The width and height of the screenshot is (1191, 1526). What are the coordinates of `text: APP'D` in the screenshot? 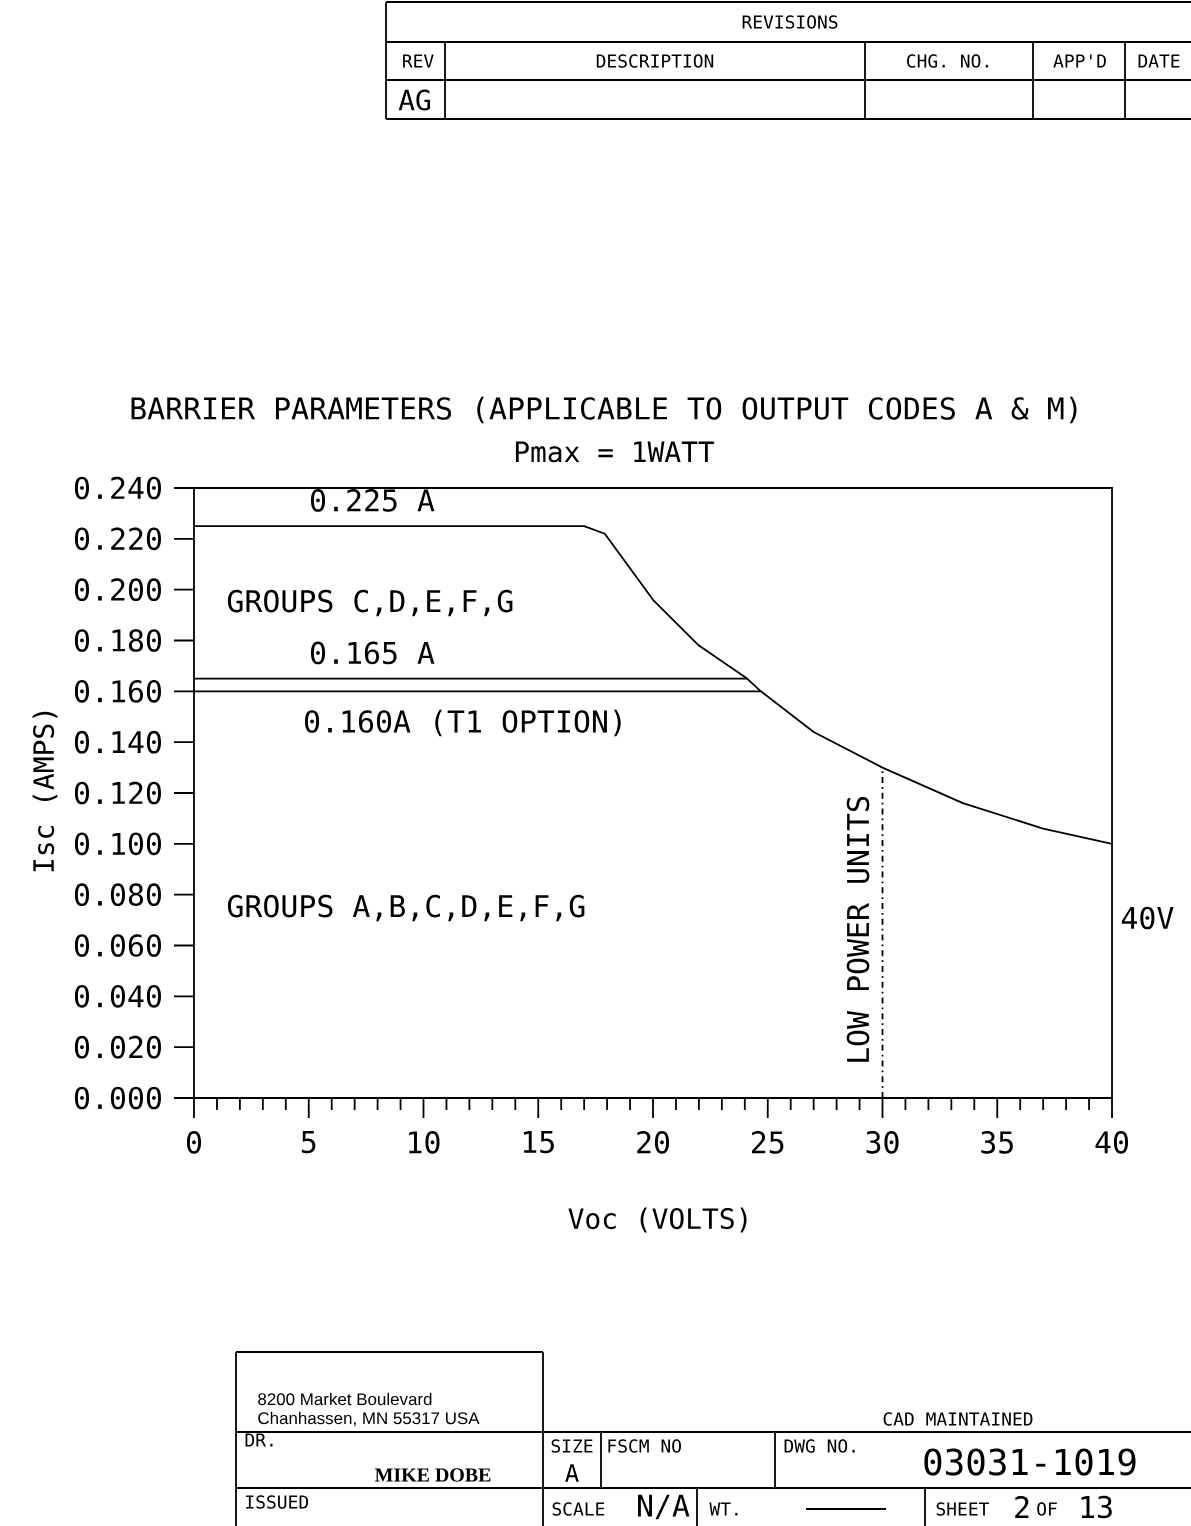 It's located at (1079, 61).